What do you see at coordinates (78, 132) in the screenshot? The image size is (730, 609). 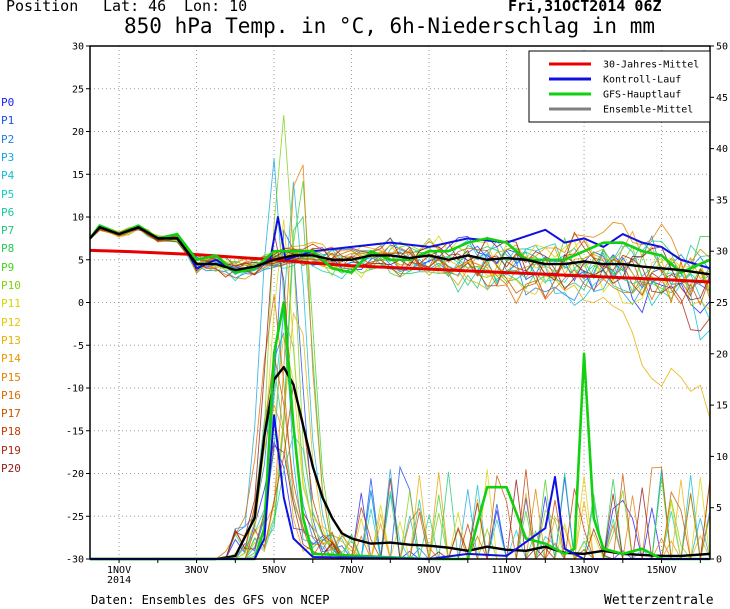 I see `y-tick-label: 20` at bounding box center [78, 132].